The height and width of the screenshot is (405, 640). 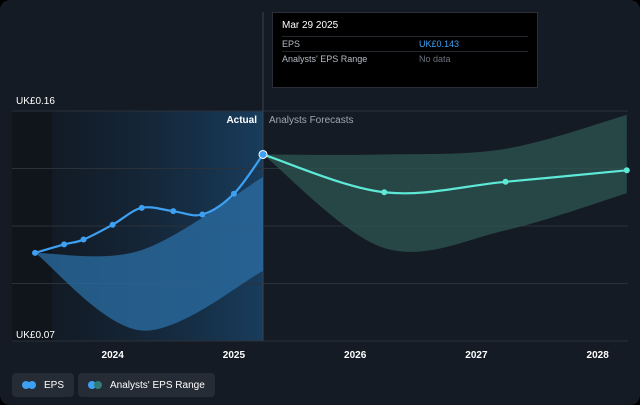 What do you see at coordinates (157, 385) in the screenshot?
I see `legend-label: Analysts' EPS Range` at bounding box center [157, 385].